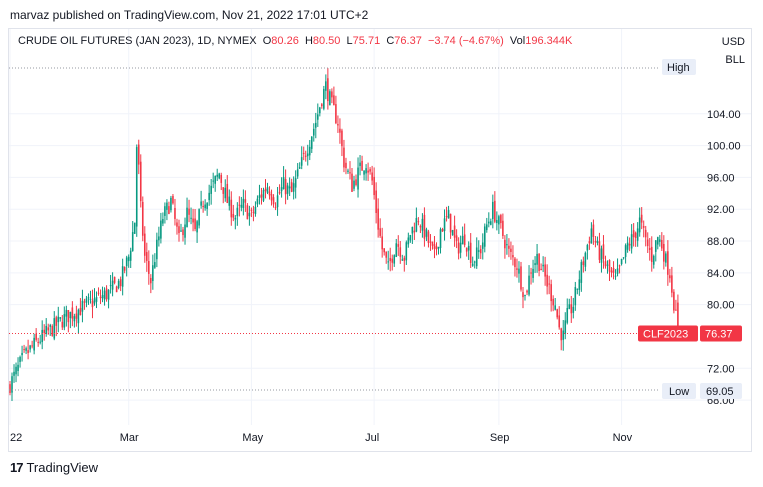 The image size is (763, 487). Describe the element at coordinates (366, 41) in the screenshot. I see `low-value: 75.71` at that location.